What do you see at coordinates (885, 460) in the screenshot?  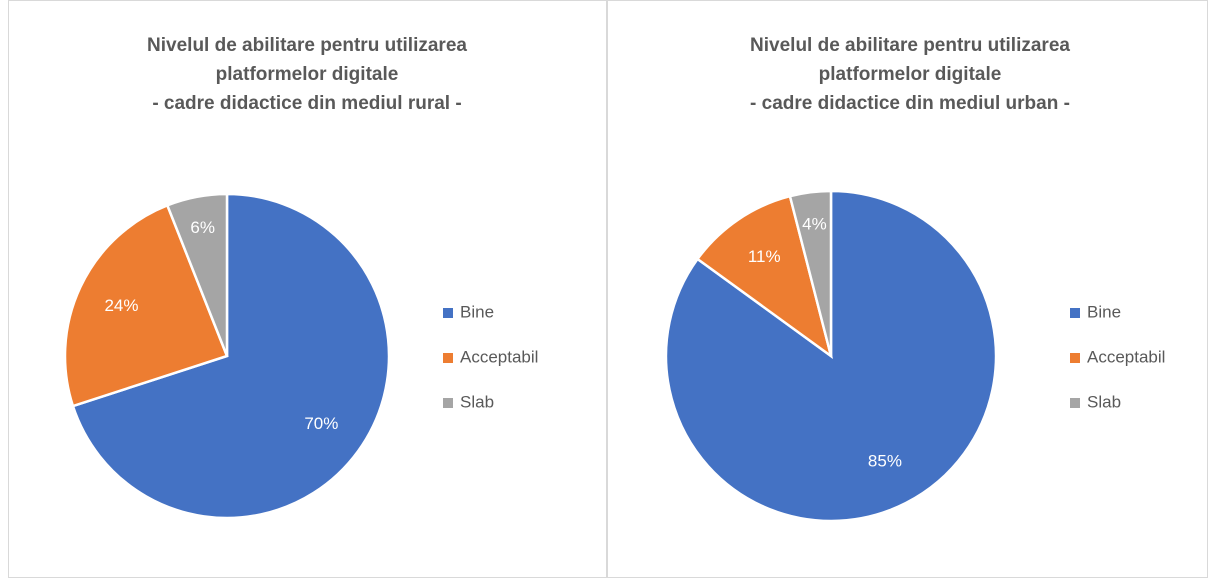 I see `data-label: 85%` at bounding box center [885, 460].